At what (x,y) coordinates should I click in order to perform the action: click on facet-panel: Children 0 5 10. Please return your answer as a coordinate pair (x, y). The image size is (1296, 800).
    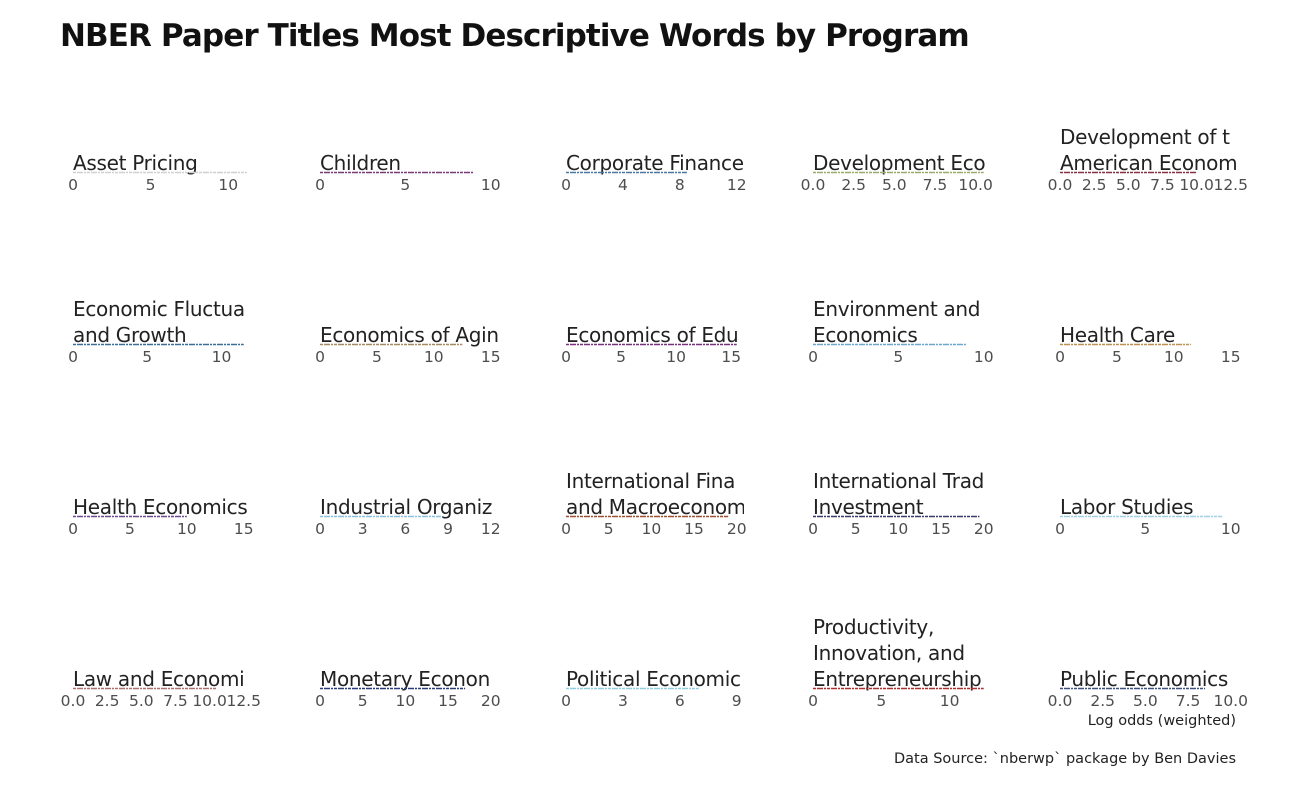
    Looking at the image, I should click on (415, 167).